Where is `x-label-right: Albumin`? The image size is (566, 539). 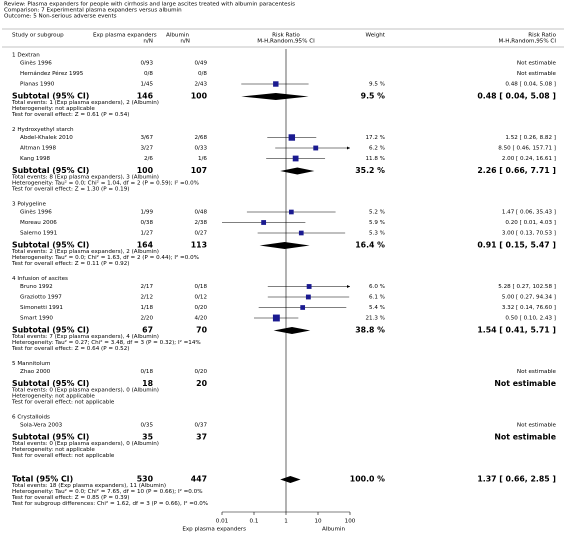
x-label-right: Albumin is located at coordinates (333, 530).